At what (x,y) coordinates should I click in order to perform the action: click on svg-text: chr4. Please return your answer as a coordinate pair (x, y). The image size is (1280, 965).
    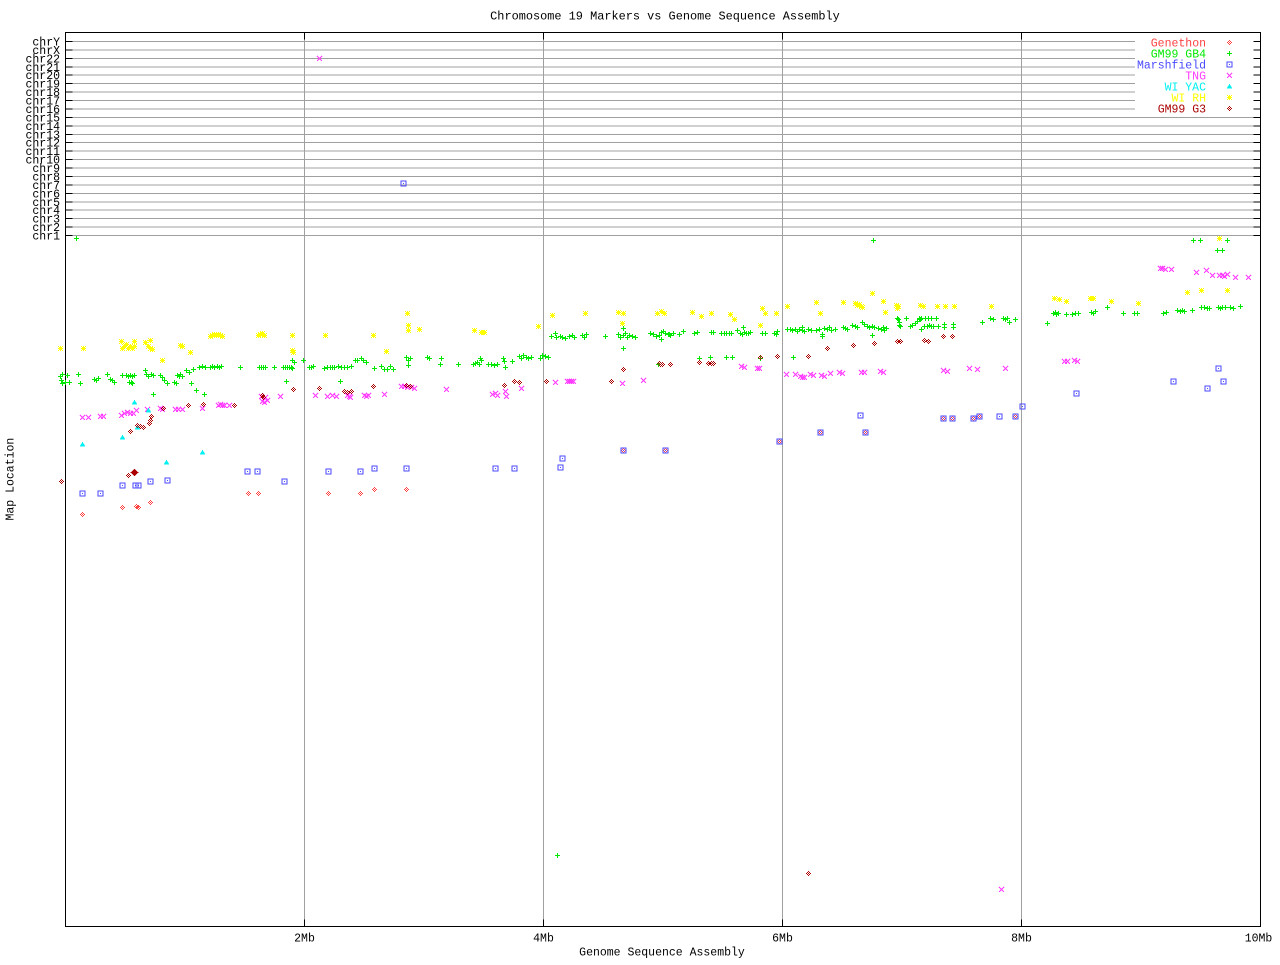
    Looking at the image, I should click on (46, 211).